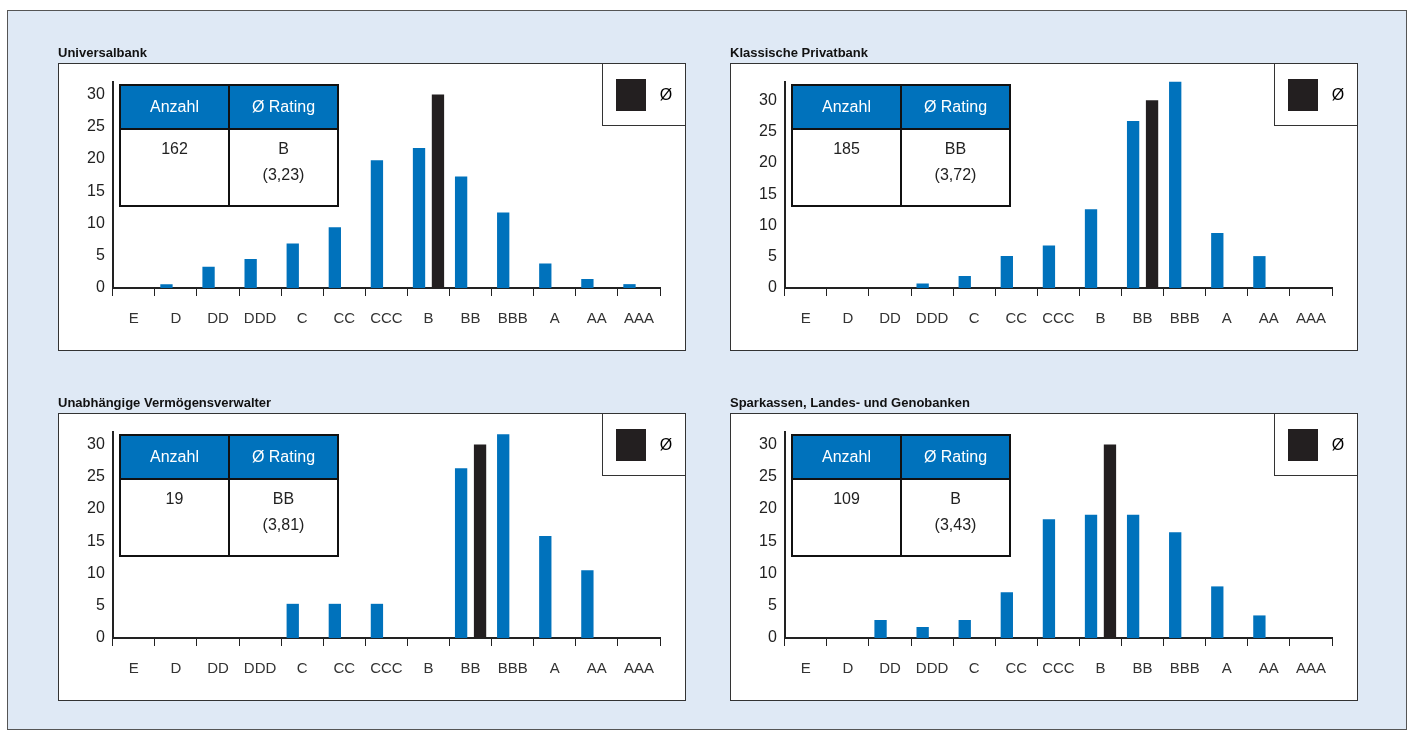 Image resolution: width=1415 pixels, height=733 pixels. I want to click on chart-title: Sparkassen, Landes- und Genobanken, so click(850, 403).